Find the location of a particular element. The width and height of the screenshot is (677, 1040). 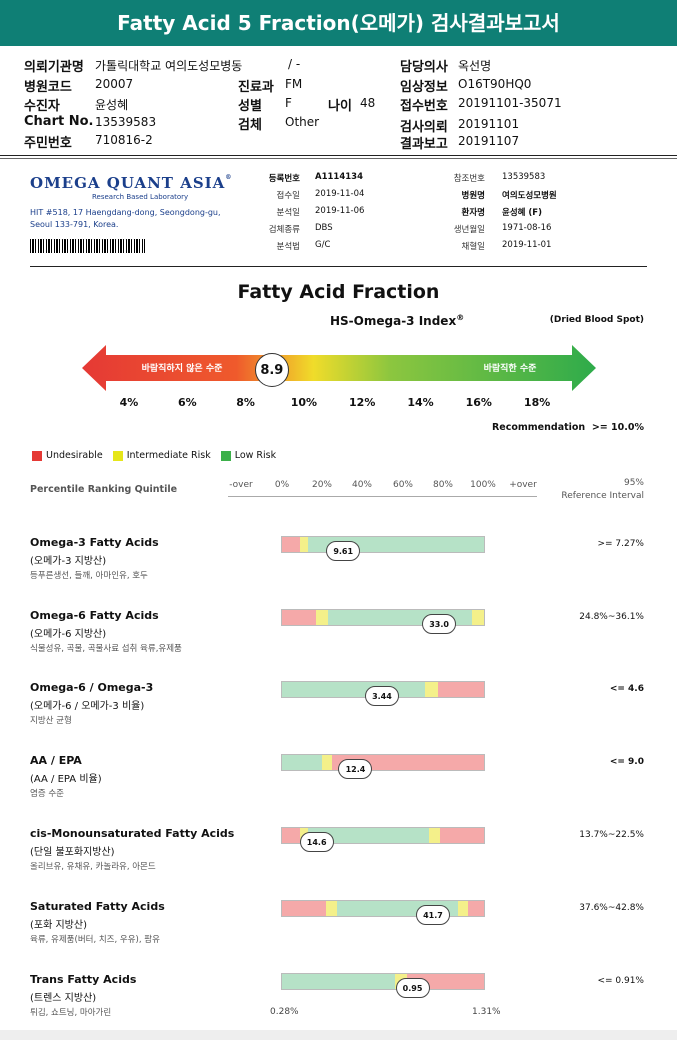

row-bar-3: 12.4 is located at coordinates (383, 766).